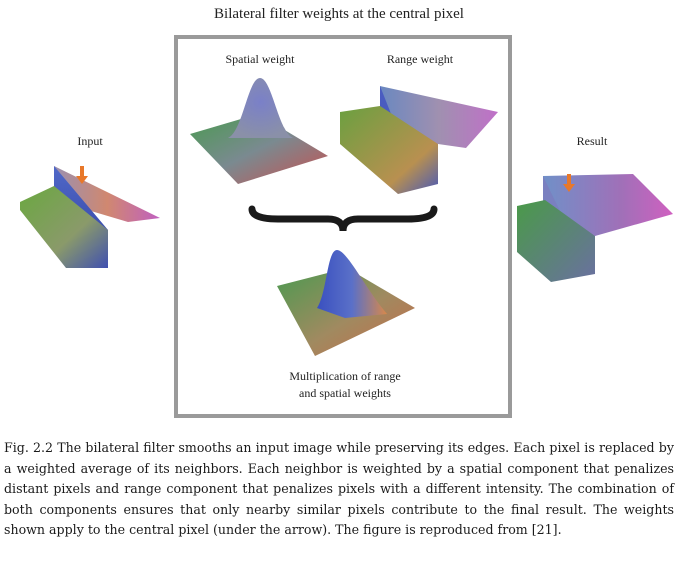 The height and width of the screenshot is (565, 678). What do you see at coordinates (595, 228) in the screenshot?
I see `result-surface-icon` at bounding box center [595, 228].